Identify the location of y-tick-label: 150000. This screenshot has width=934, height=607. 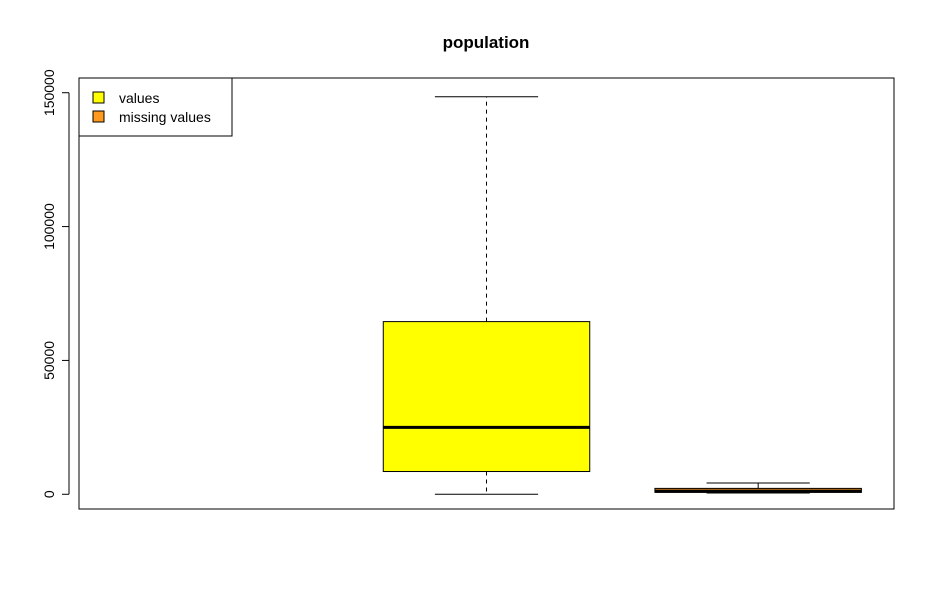
(49, 92).